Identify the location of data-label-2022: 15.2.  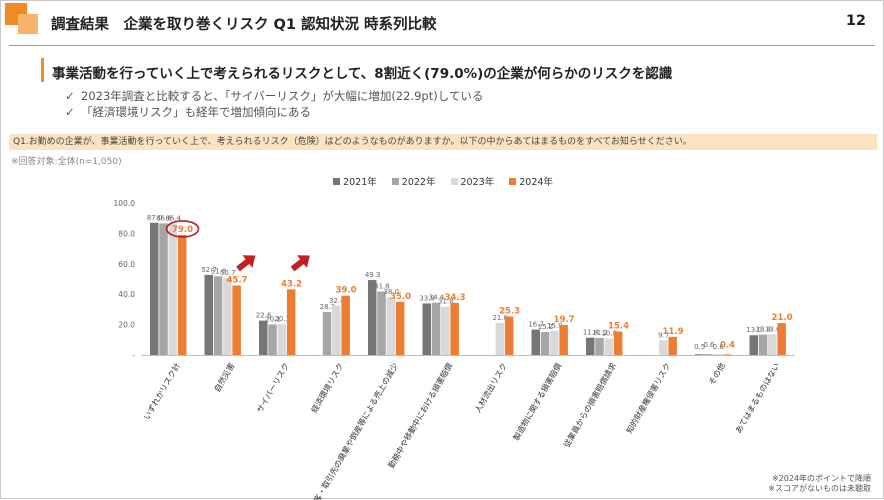
(546, 327).